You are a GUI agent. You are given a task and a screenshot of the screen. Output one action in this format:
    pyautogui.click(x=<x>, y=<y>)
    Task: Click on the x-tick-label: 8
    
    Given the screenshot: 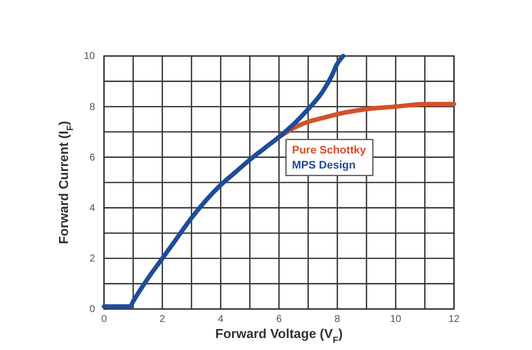 What is the action you would take?
    pyautogui.click(x=337, y=320)
    